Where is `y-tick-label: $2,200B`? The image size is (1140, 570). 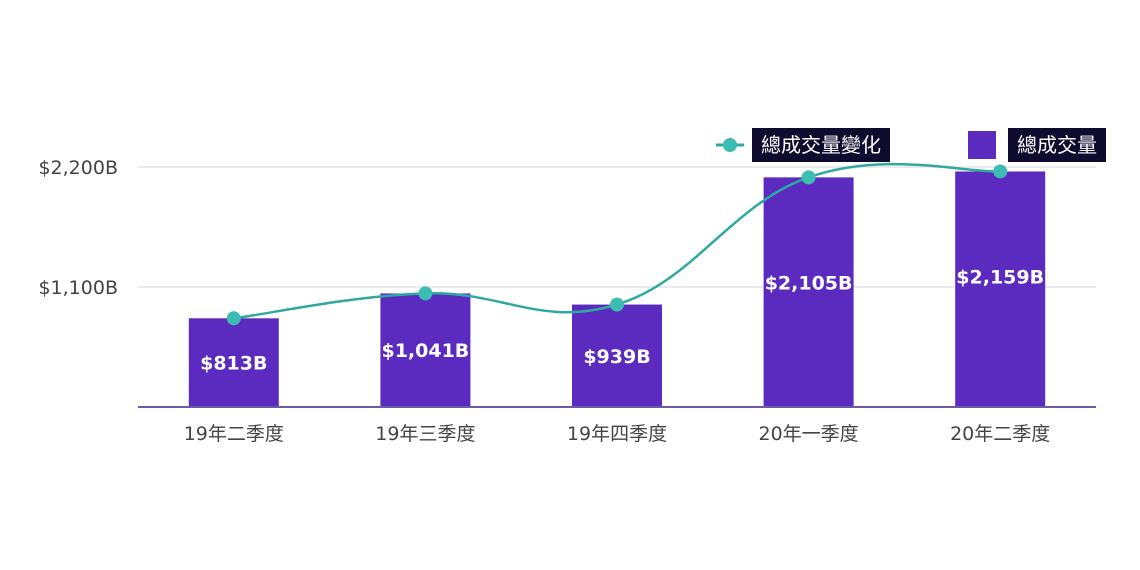 y-tick-label: $2,200B is located at coordinates (78, 168).